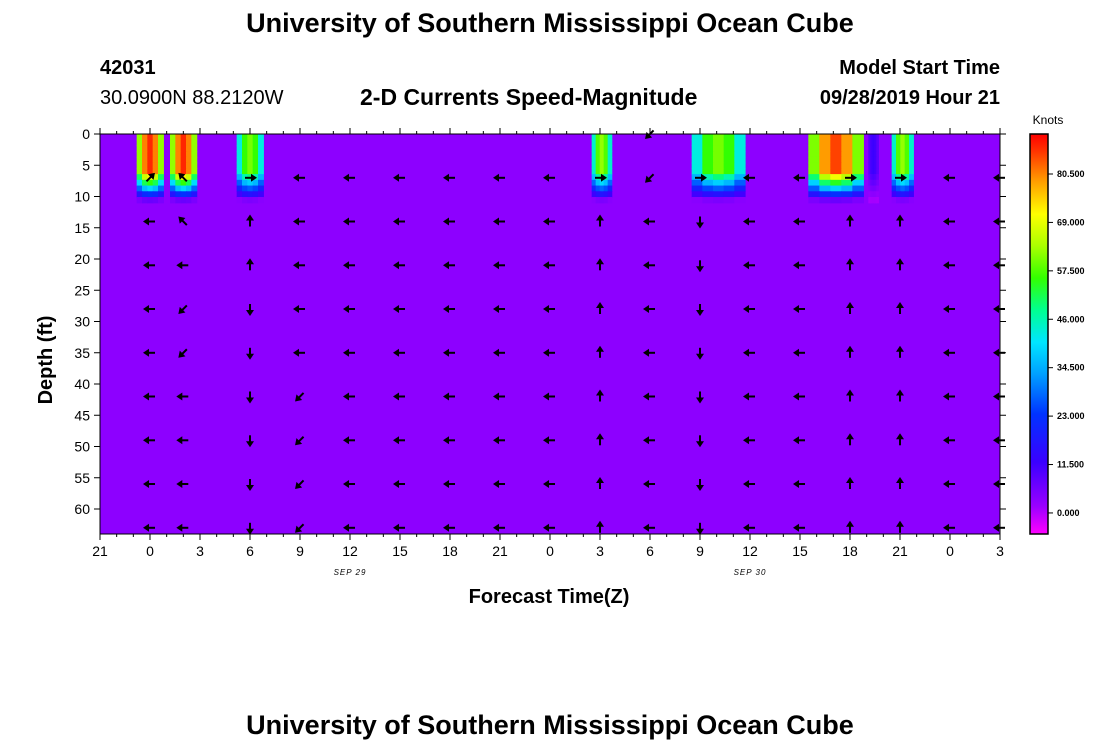 The image size is (1100, 750). I want to click on y-tick-label: 45, so click(82, 415).